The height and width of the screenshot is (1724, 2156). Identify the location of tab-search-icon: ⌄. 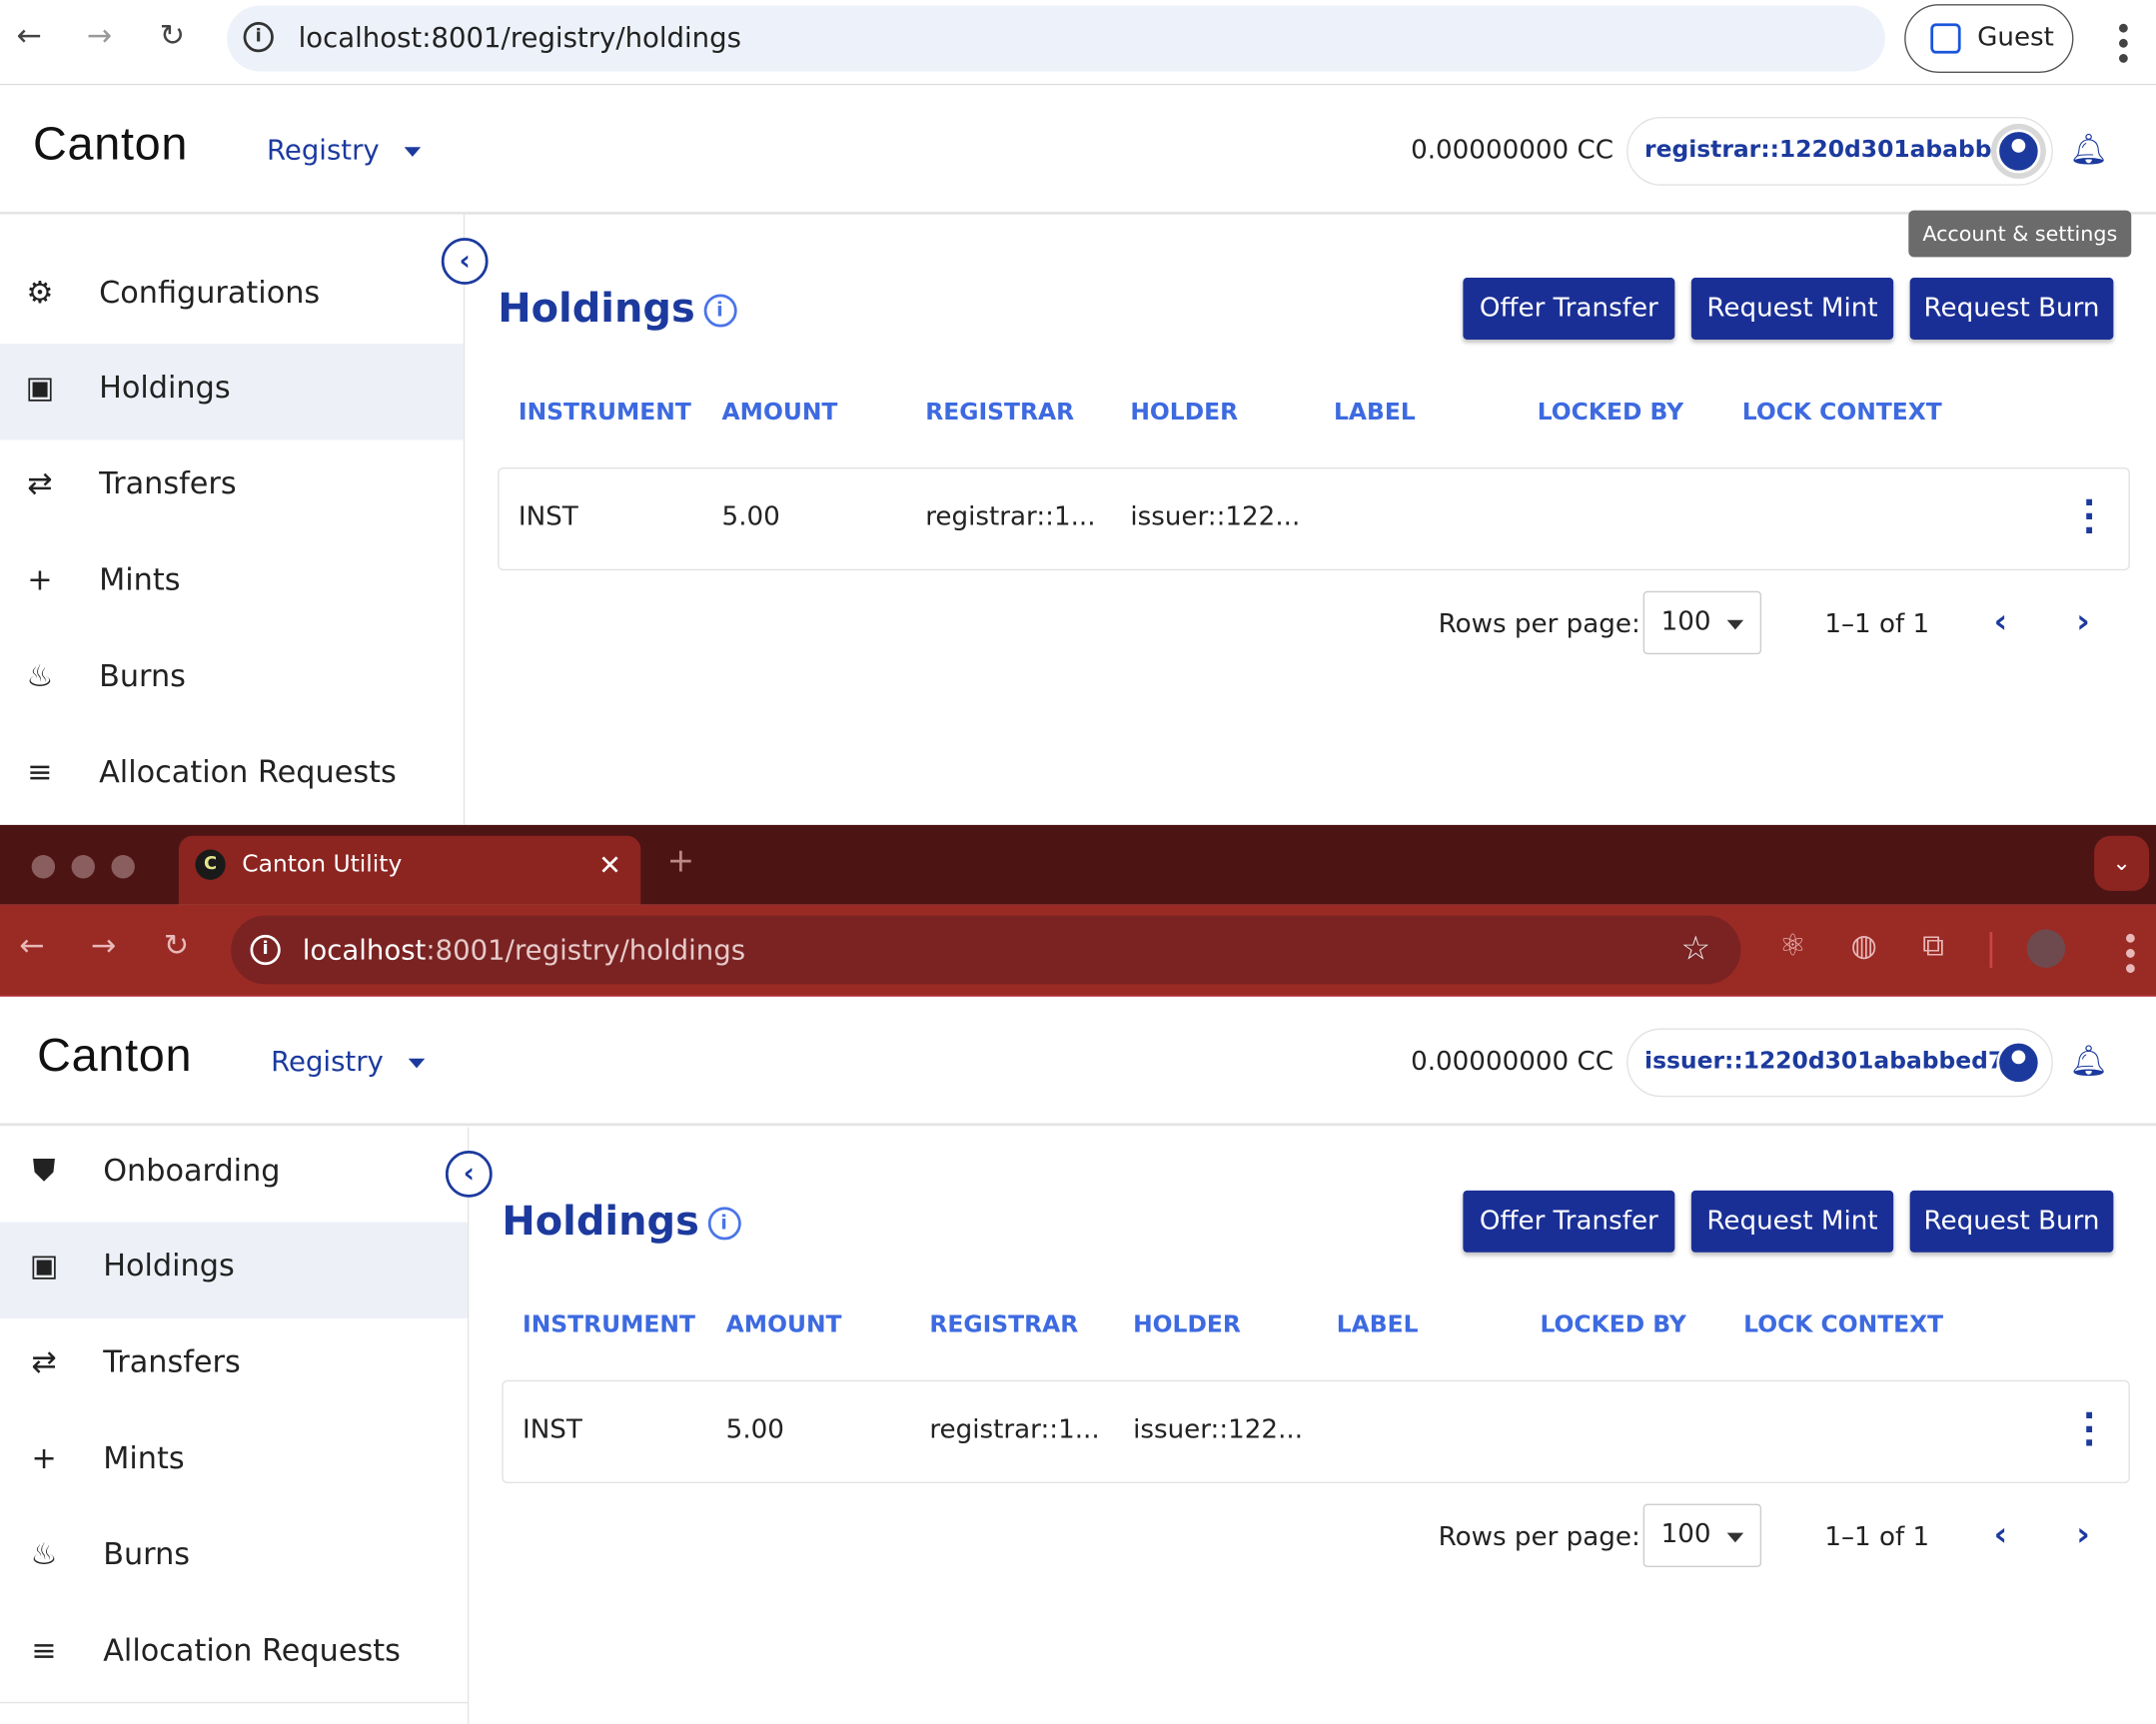
(2122, 863).